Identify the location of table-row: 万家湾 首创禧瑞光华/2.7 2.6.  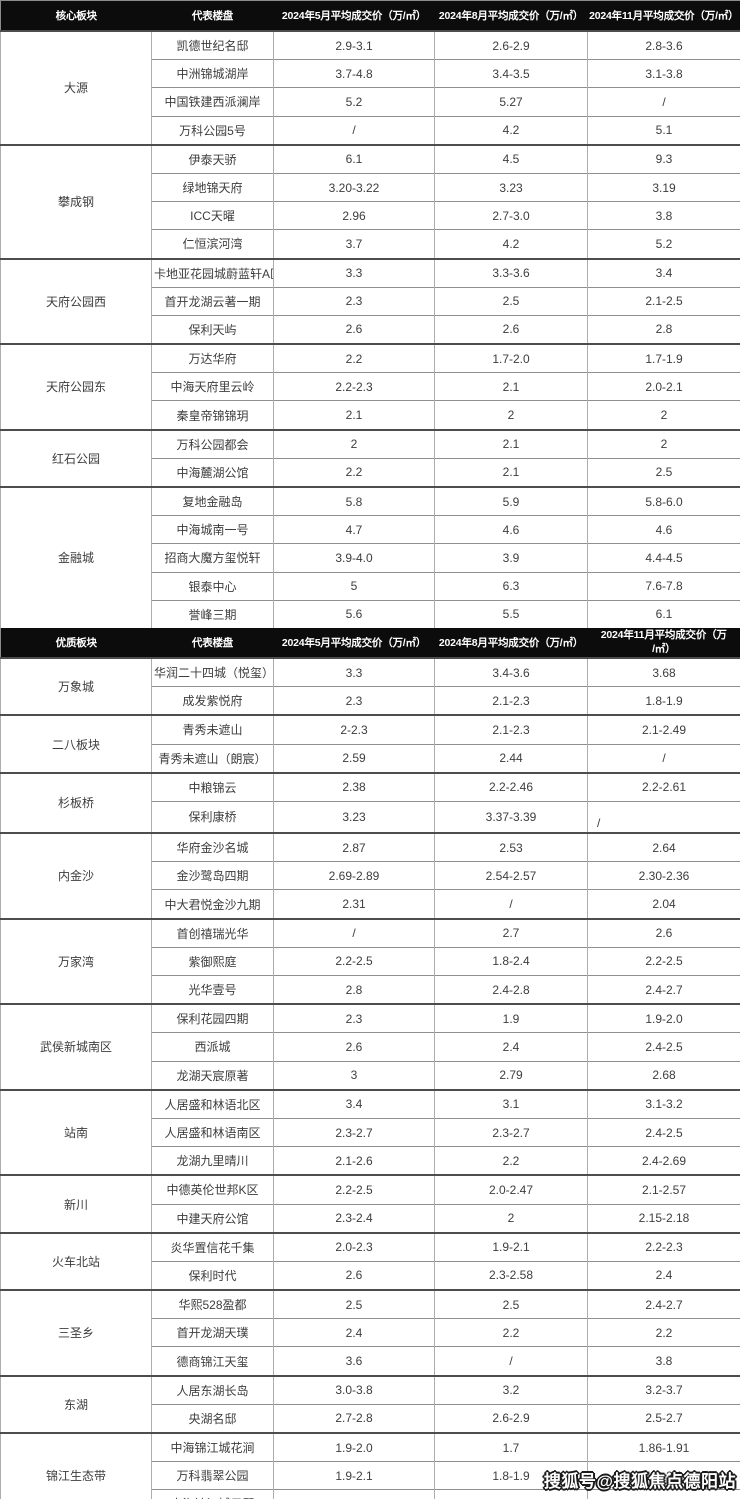
(370, 961).